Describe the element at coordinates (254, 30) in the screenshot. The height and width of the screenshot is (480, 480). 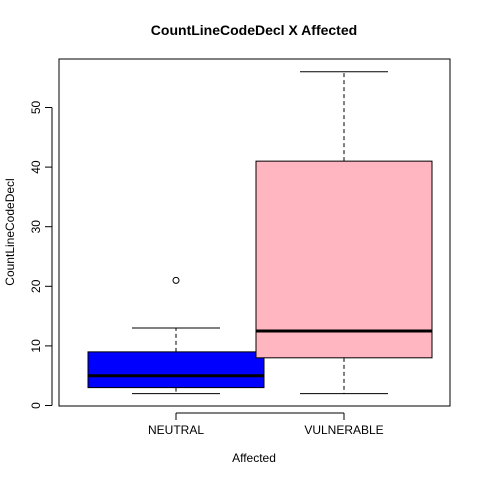
I see `chart-title: CountLineCodeDecl X Affected` at that location.